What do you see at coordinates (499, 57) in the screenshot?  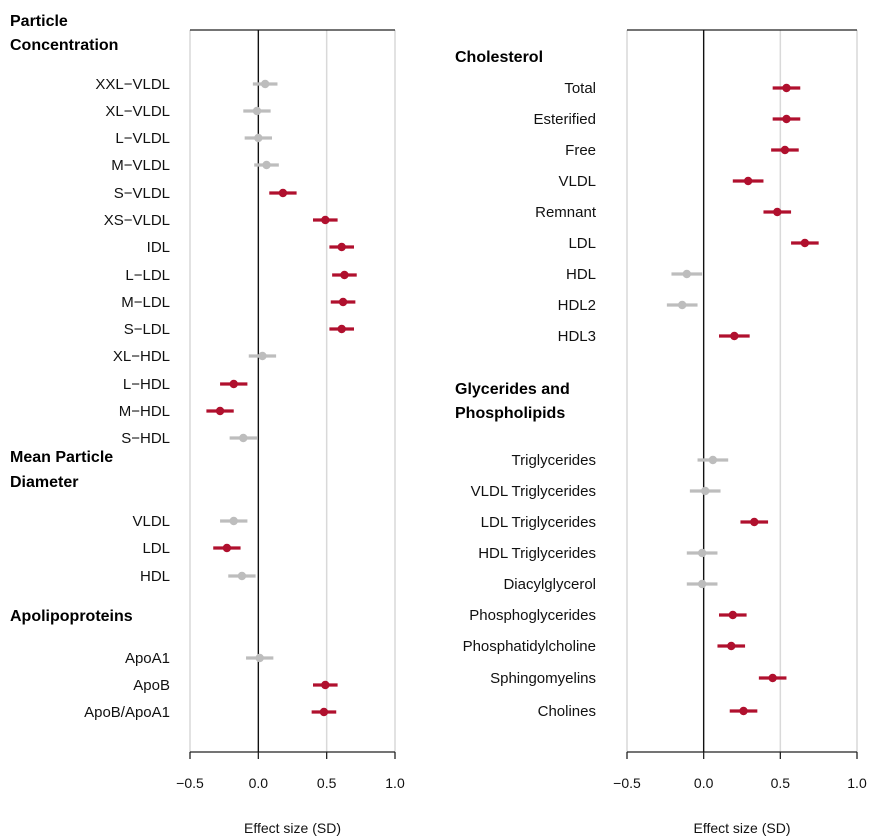 I see `group-title: Cholesterol` at bounding box center [499, 57].